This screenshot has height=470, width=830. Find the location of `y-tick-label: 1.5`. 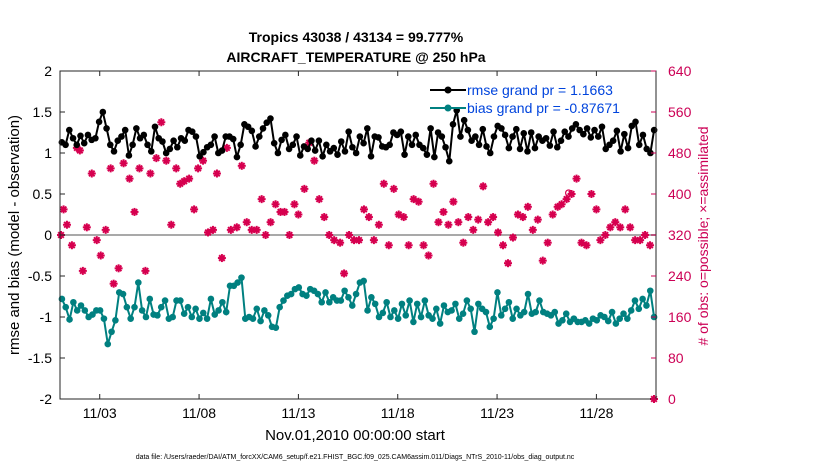

y-tick-label: 1.5 is located at coordinates (43, 112).